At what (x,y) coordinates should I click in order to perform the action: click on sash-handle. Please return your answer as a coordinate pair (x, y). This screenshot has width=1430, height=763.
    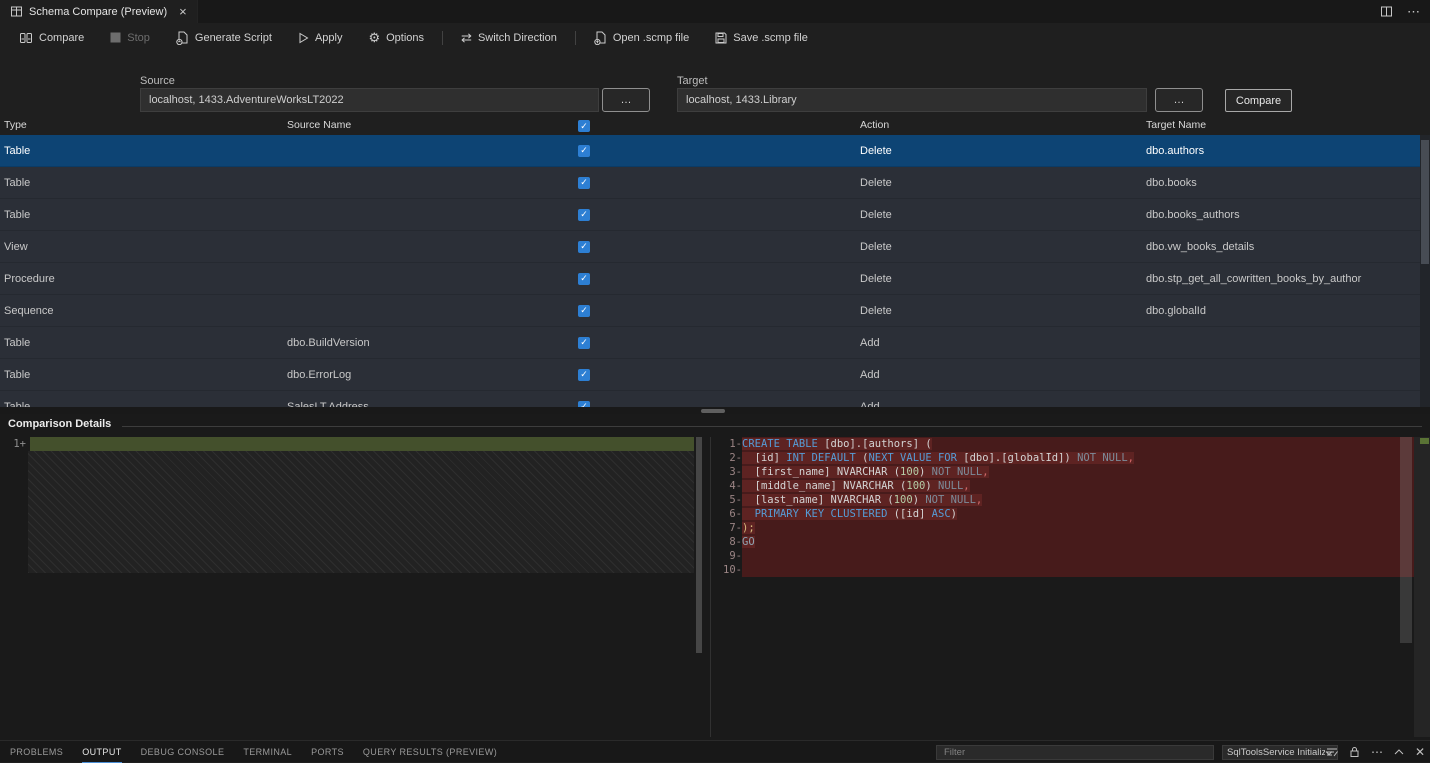
    Looking at the image, I should click on (713, 411).